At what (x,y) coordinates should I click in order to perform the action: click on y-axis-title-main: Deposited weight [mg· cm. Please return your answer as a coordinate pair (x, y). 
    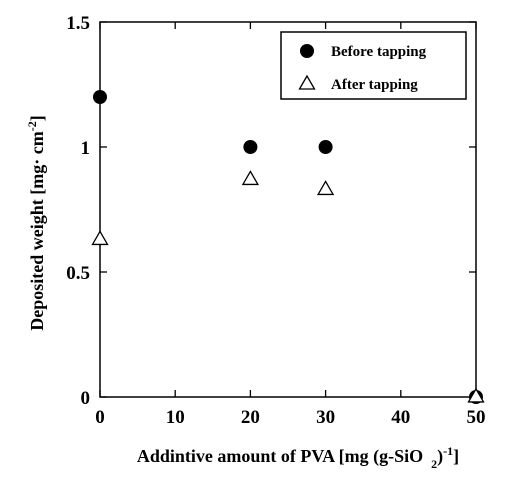
    Looking at the image, I should click on (37, 230).